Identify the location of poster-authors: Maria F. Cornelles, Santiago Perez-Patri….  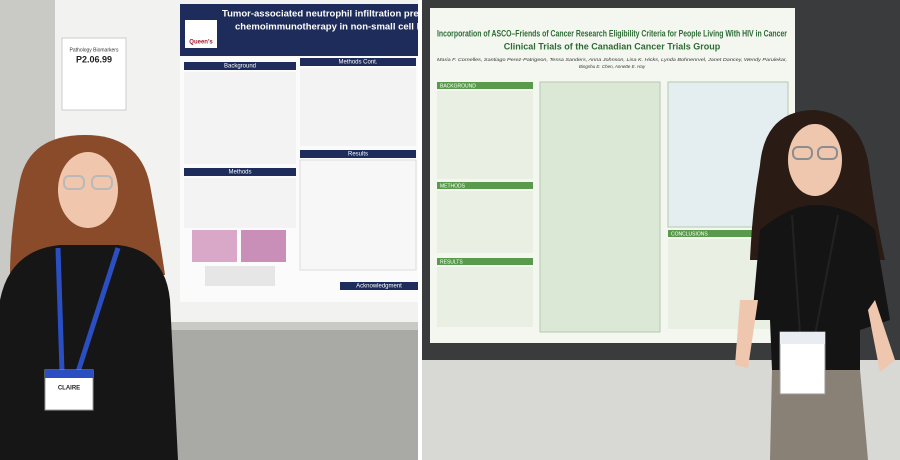
(612, 59).